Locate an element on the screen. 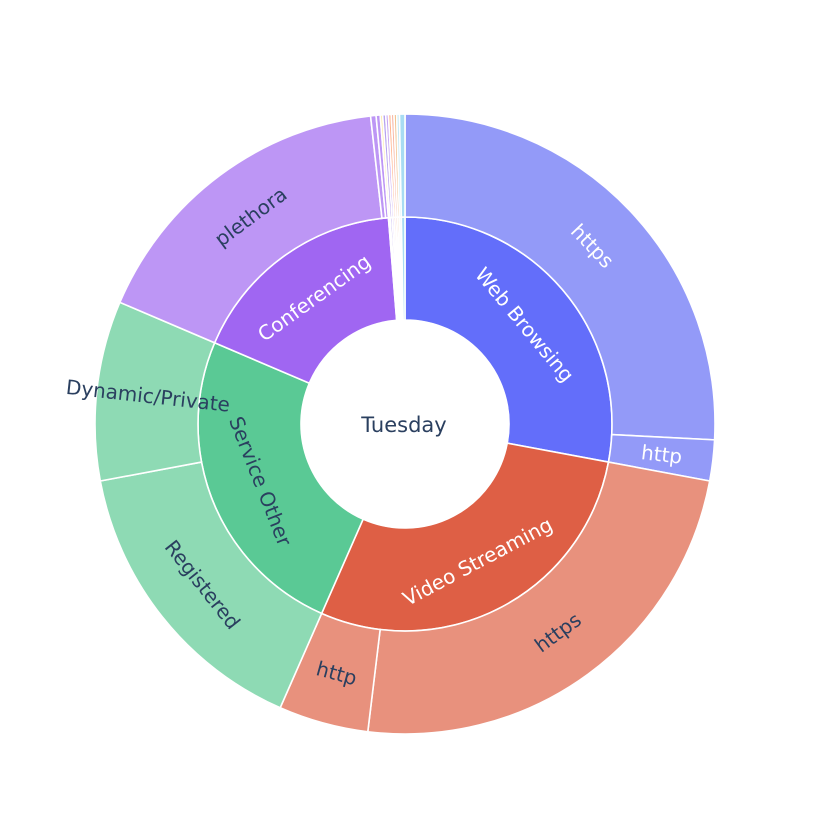  center-disc is located at coordinates (405, 424).